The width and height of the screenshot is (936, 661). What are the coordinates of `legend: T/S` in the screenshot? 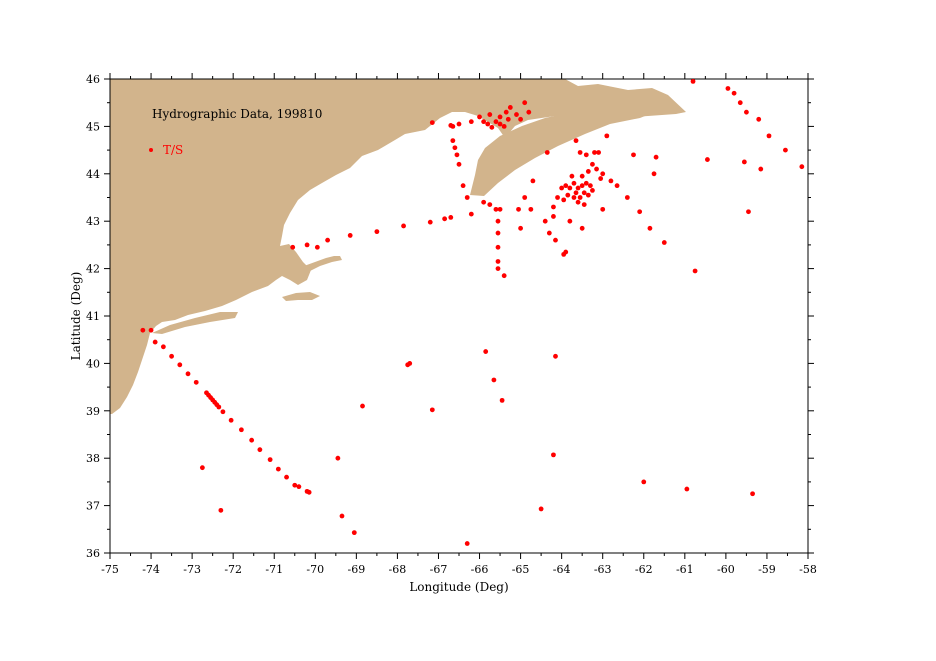 It's located at (166, 150).